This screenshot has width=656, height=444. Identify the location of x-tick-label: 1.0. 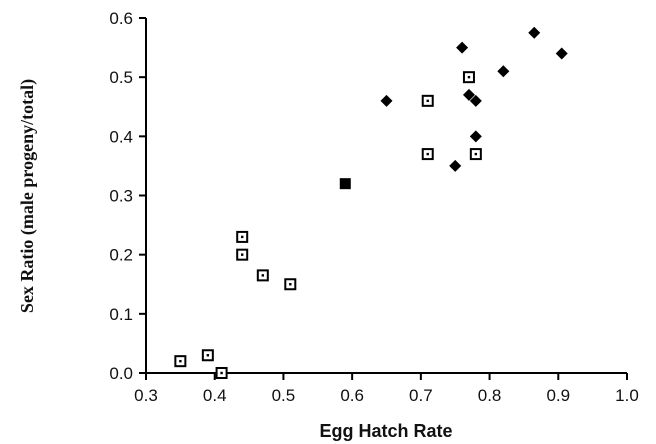
(627, 395).